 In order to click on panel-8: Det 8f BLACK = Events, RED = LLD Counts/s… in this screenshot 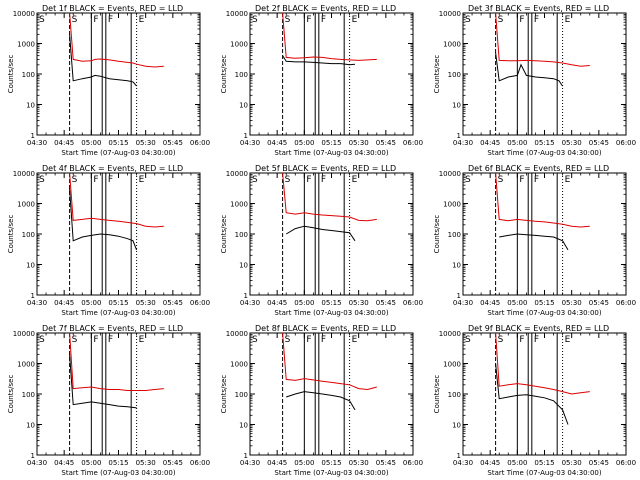, I will do `click(321, 400)`.